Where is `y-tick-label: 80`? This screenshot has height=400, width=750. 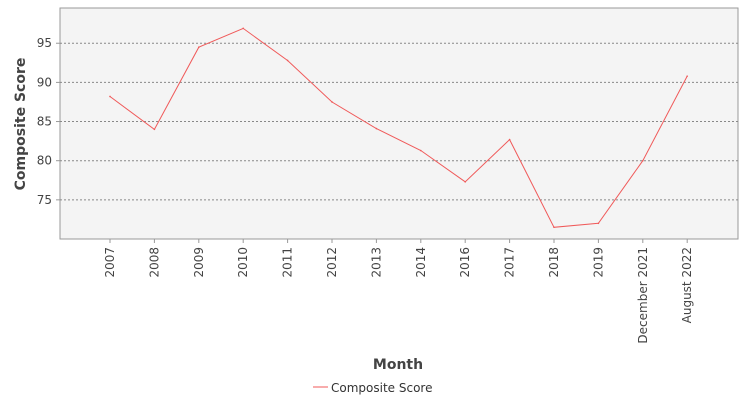
y-tick-label: 80 is located at coordinates (44, 161).